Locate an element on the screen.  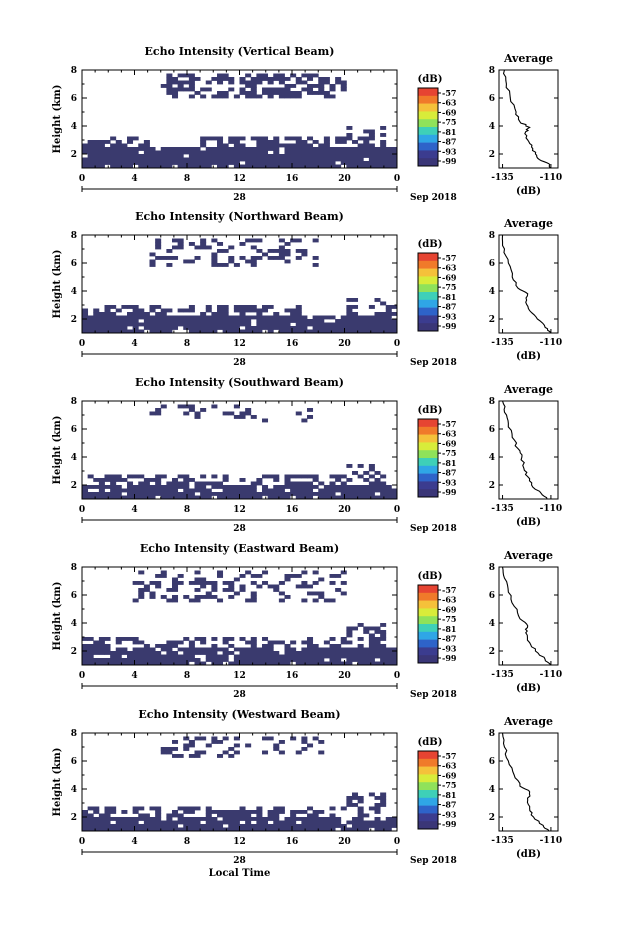
x-tick-label: 16 is located at coordinates (292, 510).